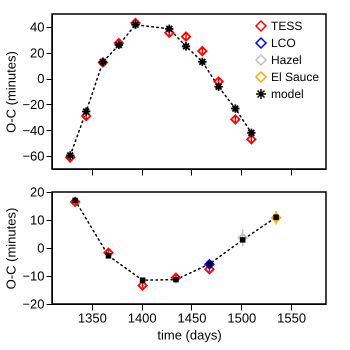 This screenshot has height=350, width=350. Describe the element at coordinates (241, 318) in the screenshot. I see `x-tick-label: 1500` at that location.